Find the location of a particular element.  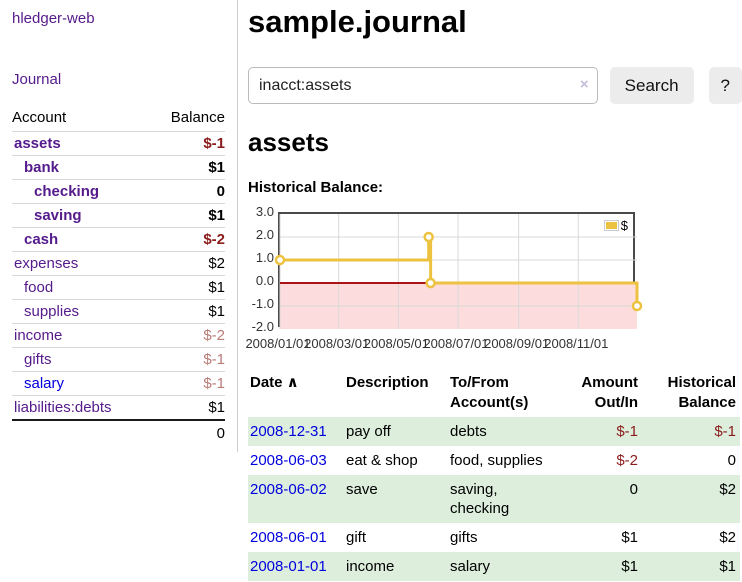

chart-plot-area: $ is located at coordinates (458, 270).